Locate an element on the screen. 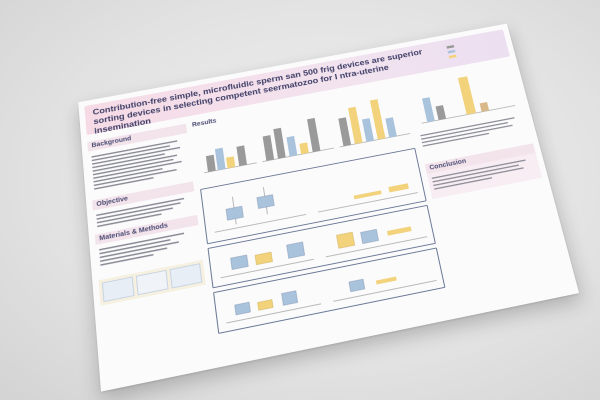 The image size is (600, 400). legend-swatch-yellow is located at coordinates (453, 56).